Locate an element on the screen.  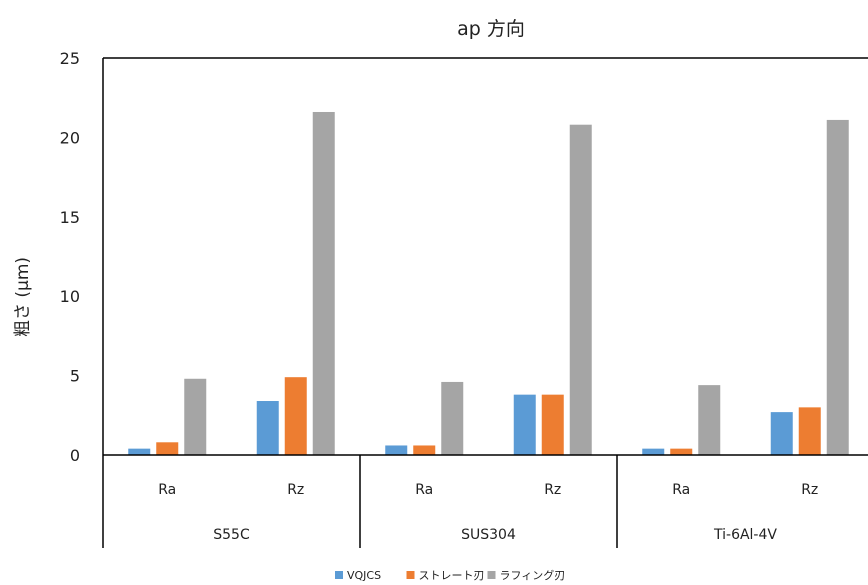
legend-entry: ラフィング刃 is located at coordinates (533, 575).